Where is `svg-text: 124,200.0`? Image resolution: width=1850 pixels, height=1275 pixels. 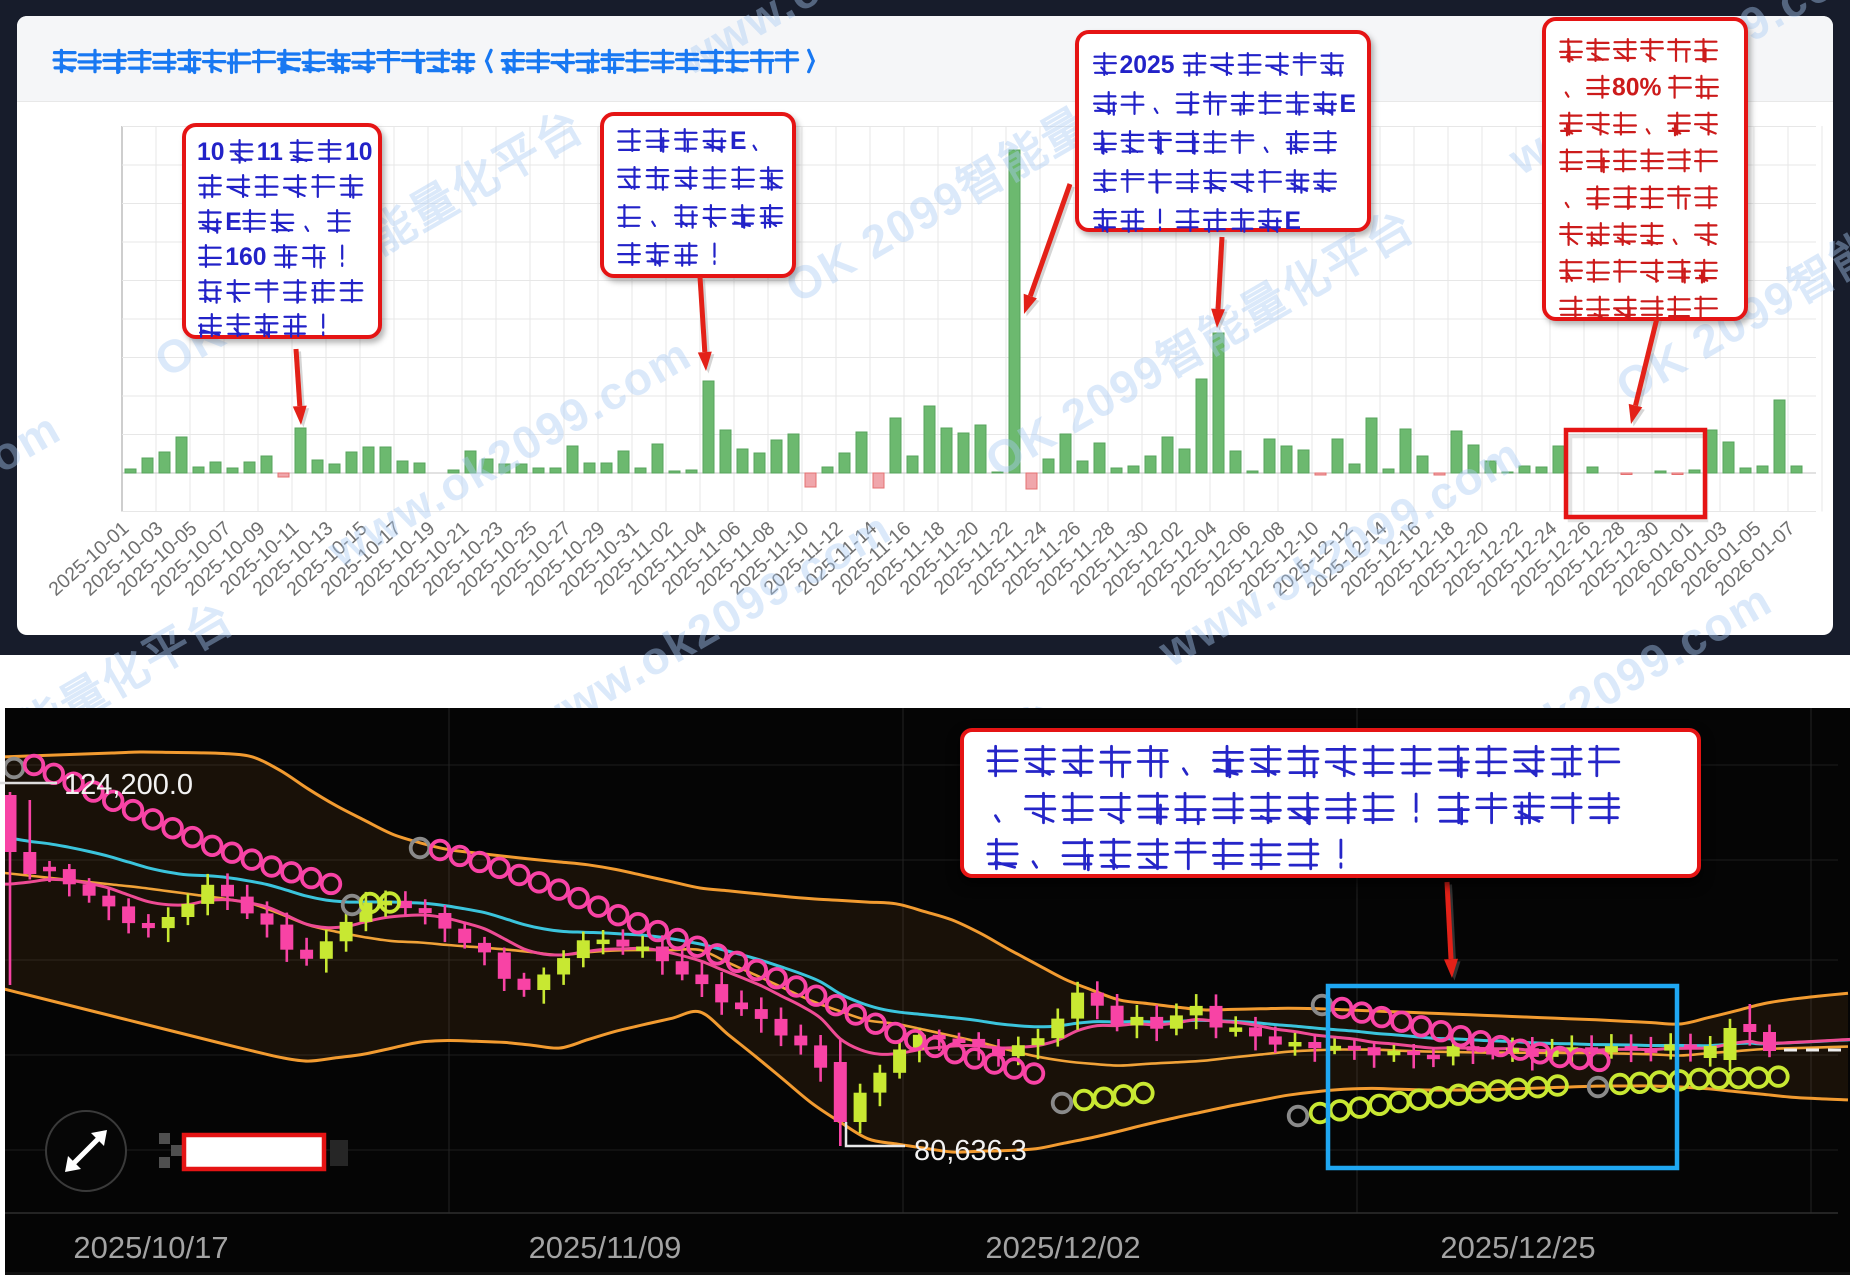 svg-text: 124,200.0 is located at coordinates (128, 785).